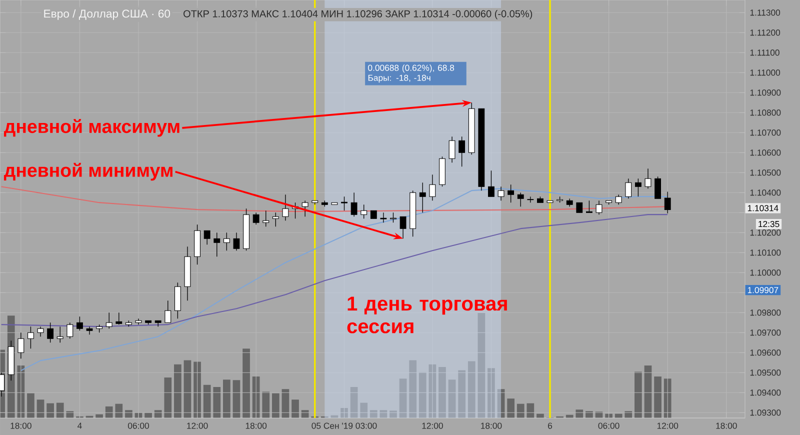 The width and height of the screenshot is (800, 435). Describe the element at coordinates (411, 68) in the screenshot. I see `annotation: 0.00688 (0.62%), 68.8` at that location.